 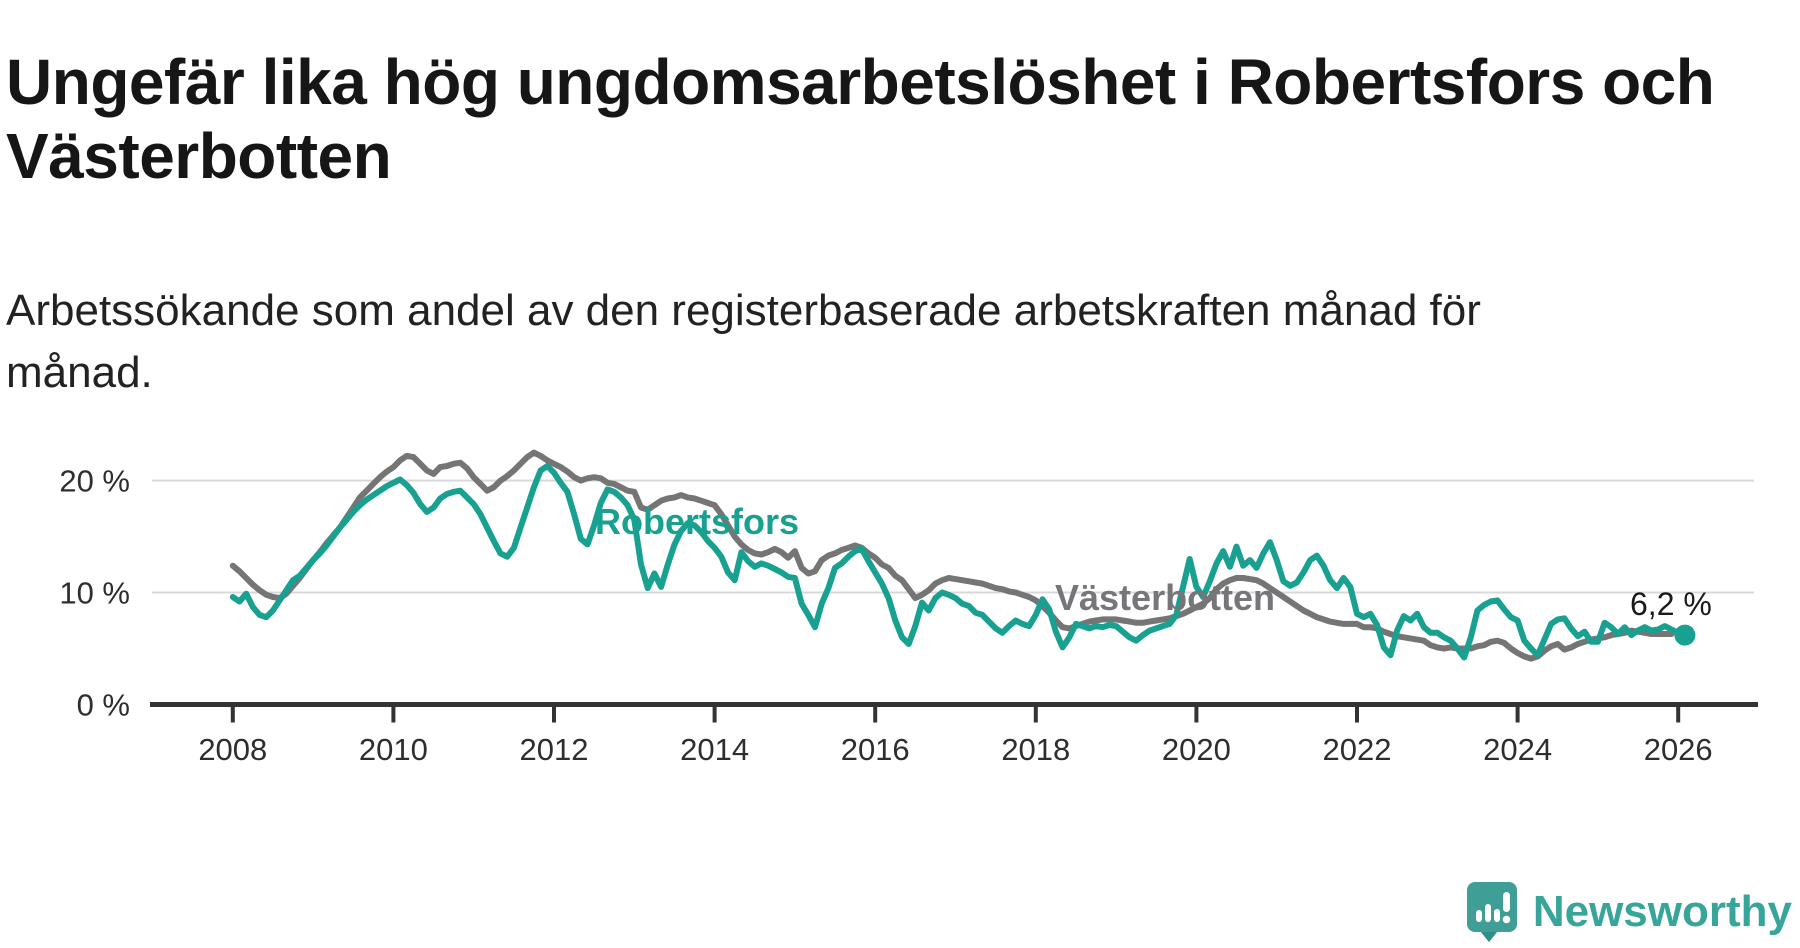 I want to click on series-label-vasterbotten: Västerbotten, so click(x=1165, y=597).